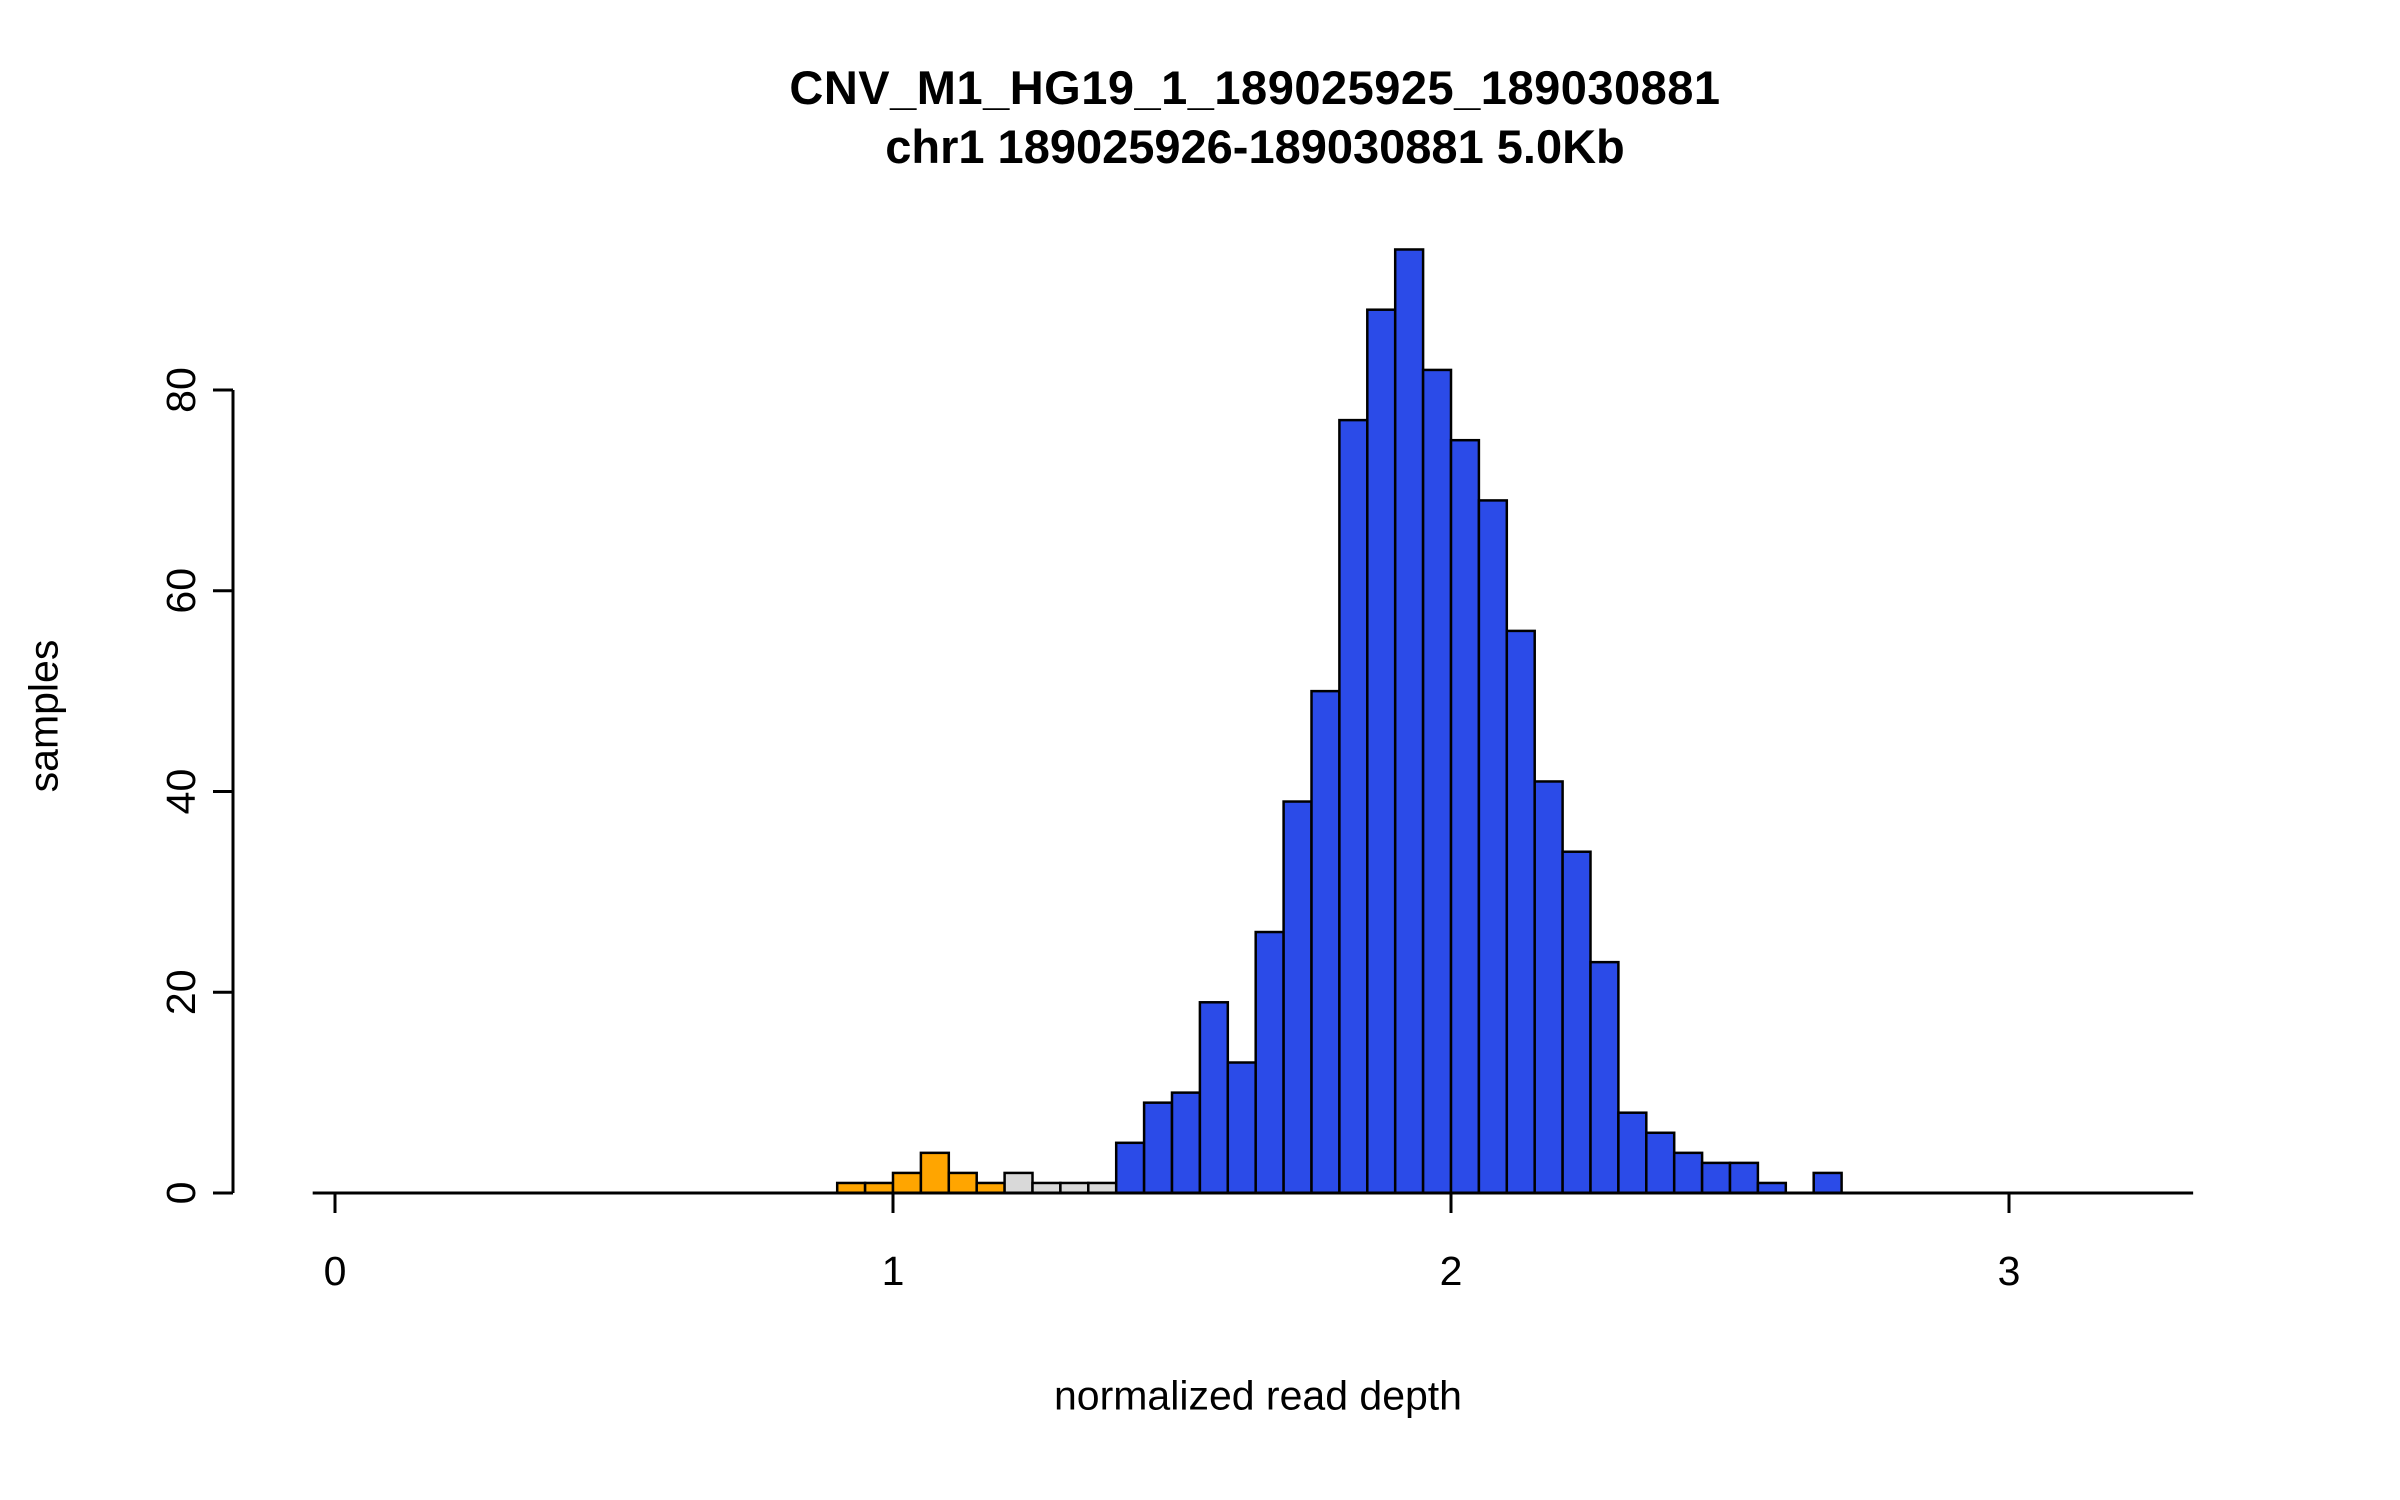 This screenshot has width=2400, height=1500. Describe the element at coordinates (1255, 146) in the screenshot. I see `chart-subtitle: chr1 189025926-189030881 5.0Kb` at that location.